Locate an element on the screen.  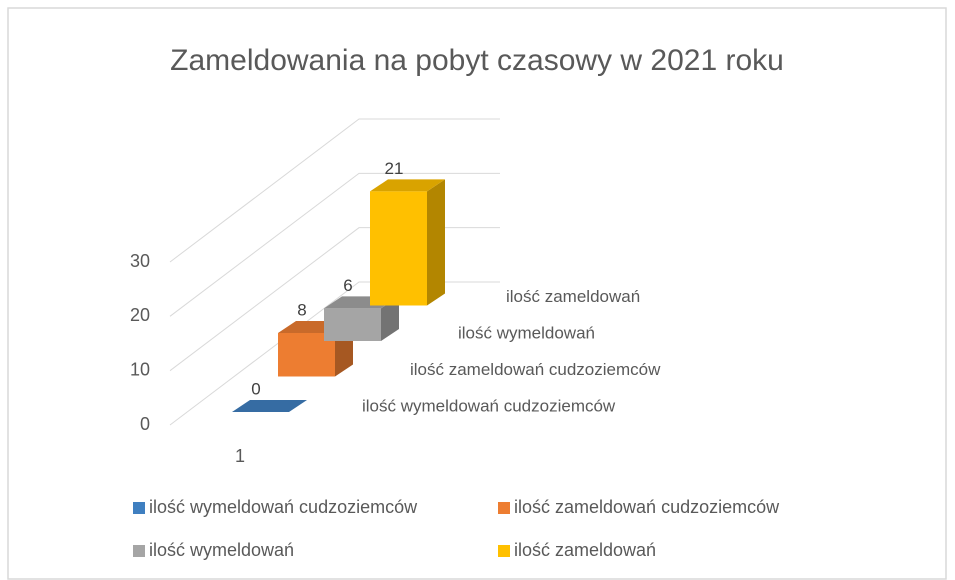
depth-label: ilość wymeldowań is located at coordinates (526, 332).